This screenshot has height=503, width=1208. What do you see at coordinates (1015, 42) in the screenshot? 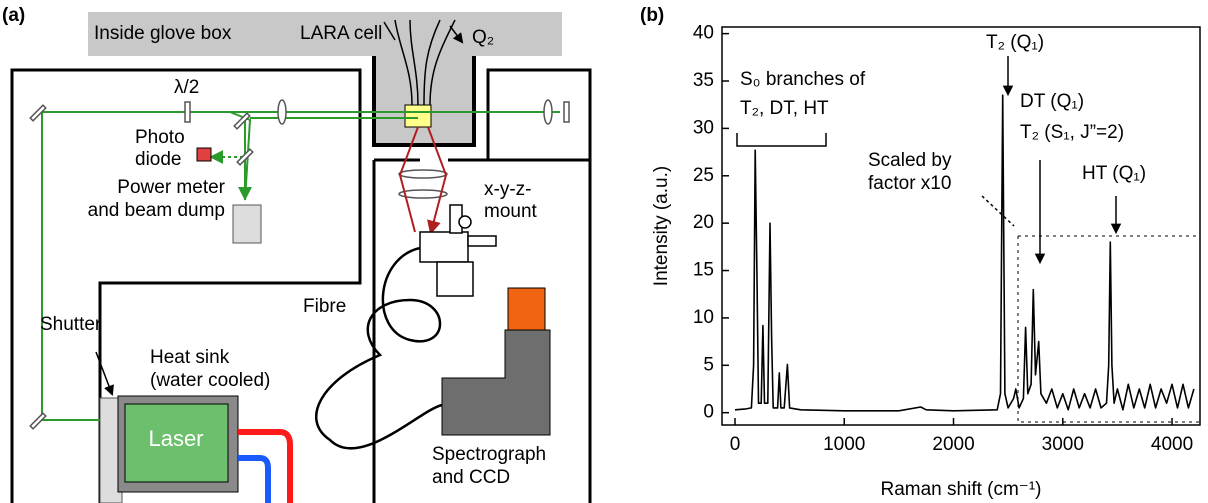
I see `annotation: T₂ (Q₁)` at bounding box center [1015, 42].